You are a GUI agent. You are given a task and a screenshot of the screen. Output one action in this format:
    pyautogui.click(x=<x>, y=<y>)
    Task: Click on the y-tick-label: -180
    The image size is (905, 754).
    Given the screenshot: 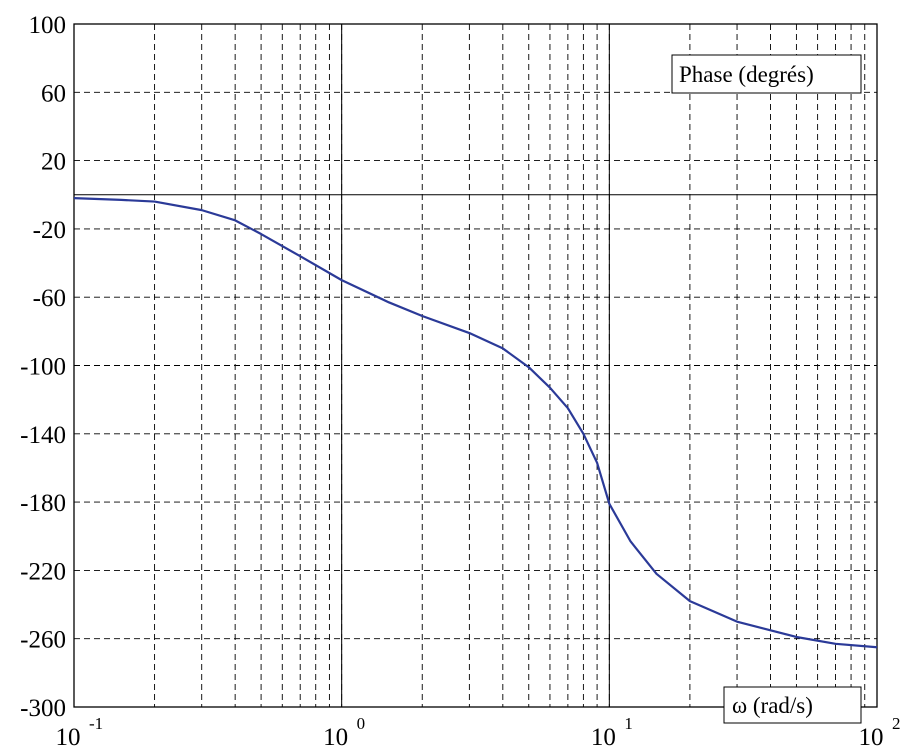 What is the action you would take?
    pyautogui.click(x=43, y=503)
    